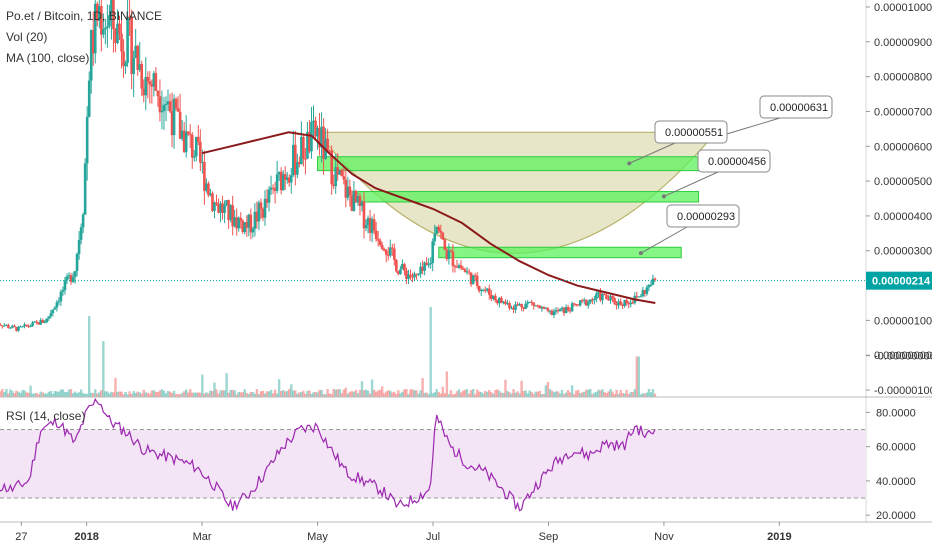 Image resolution: width=932 pixels, height=555 pixels. I want to click on symbol-label: Po.et / Bitcoin, 1D, BINANCE, so click(84, 16).